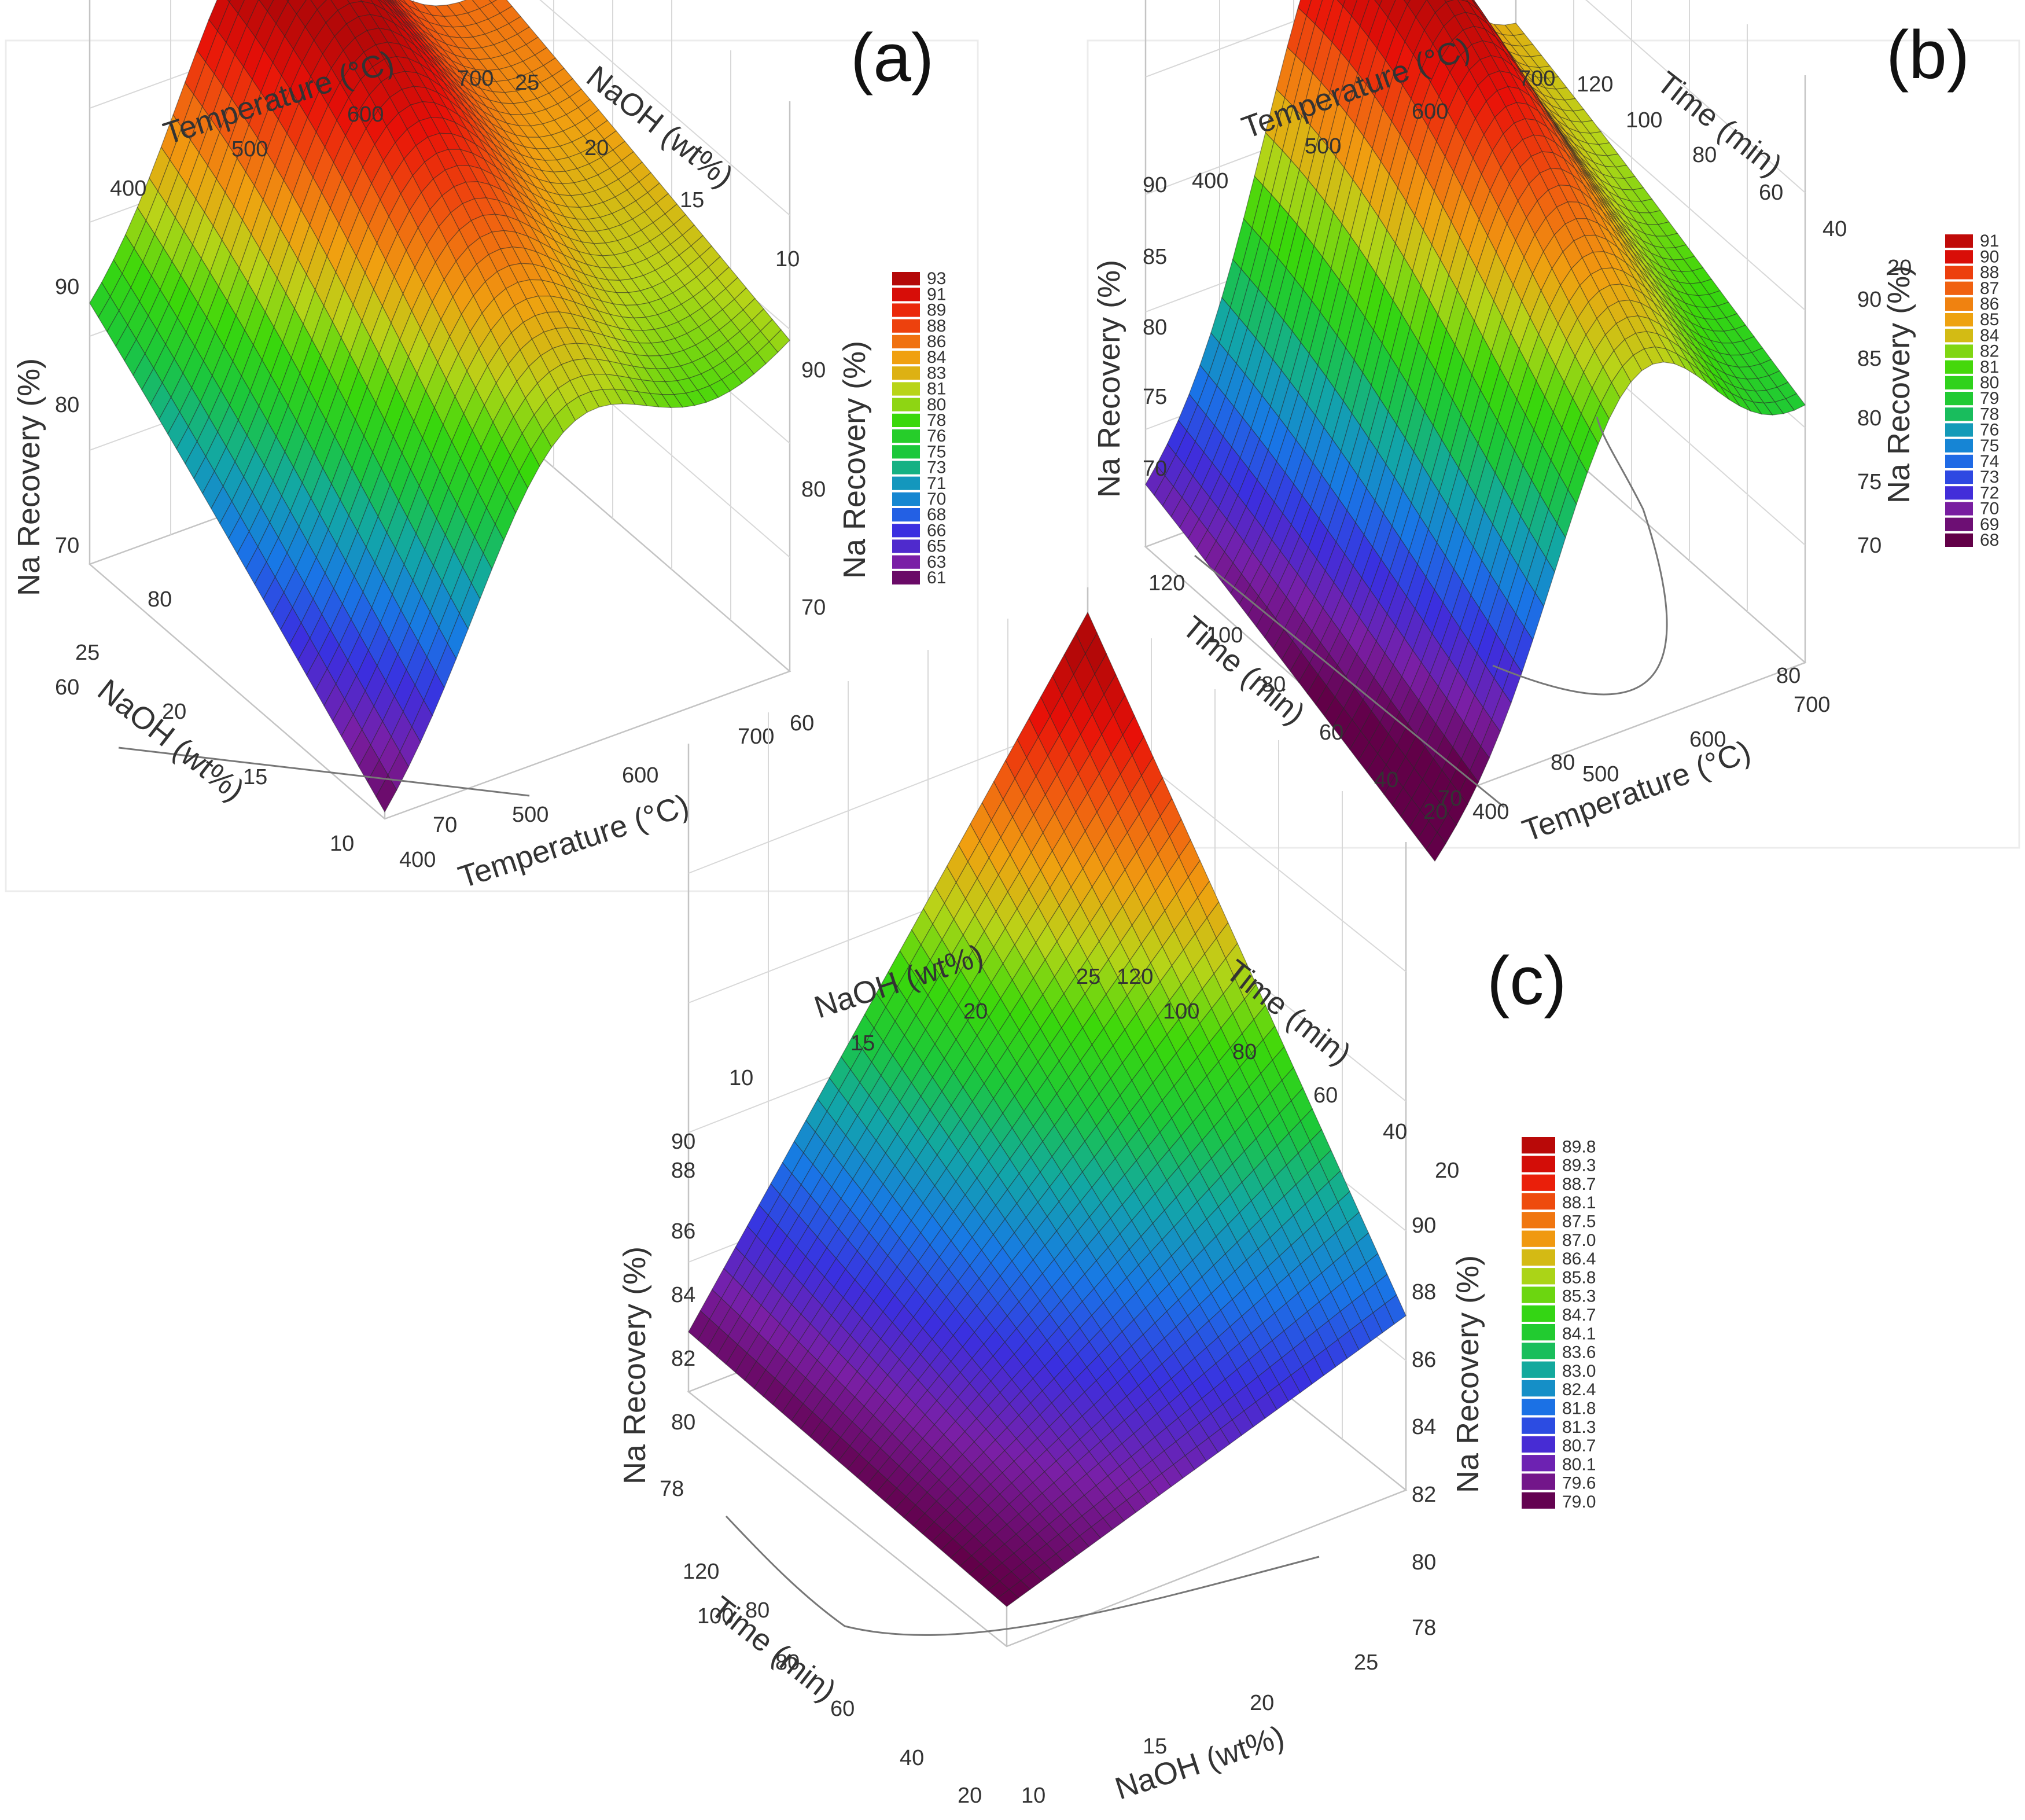 The height and width of the screenshot is (1820, 2025). I want to click on c-legend-label: 80.7, so click(1579, 1446).